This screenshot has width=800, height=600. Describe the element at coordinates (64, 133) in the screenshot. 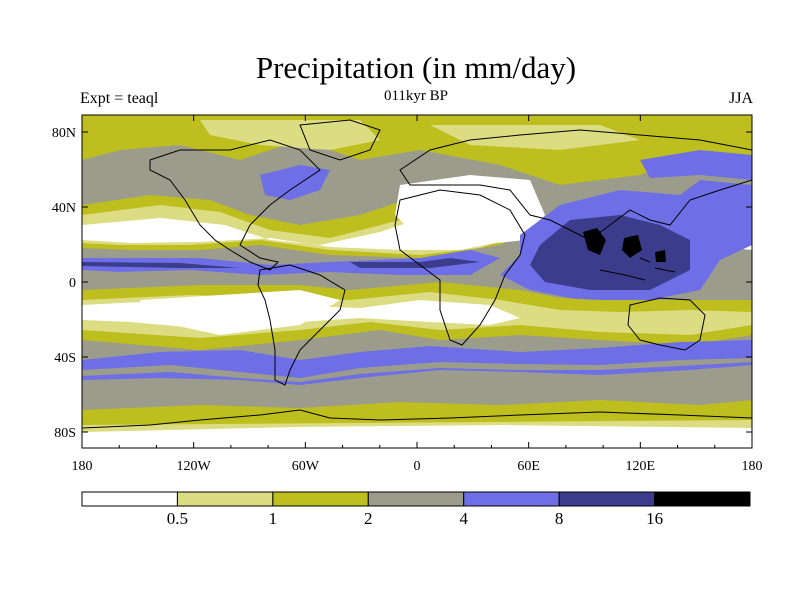

I see `y-tick-label: 80N` at that location.